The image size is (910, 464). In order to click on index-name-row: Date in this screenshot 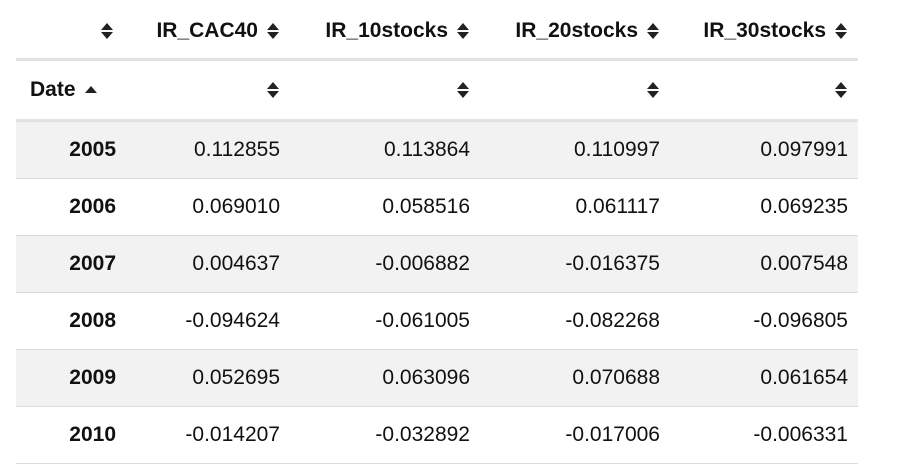, I will do `click(437, 91)`.